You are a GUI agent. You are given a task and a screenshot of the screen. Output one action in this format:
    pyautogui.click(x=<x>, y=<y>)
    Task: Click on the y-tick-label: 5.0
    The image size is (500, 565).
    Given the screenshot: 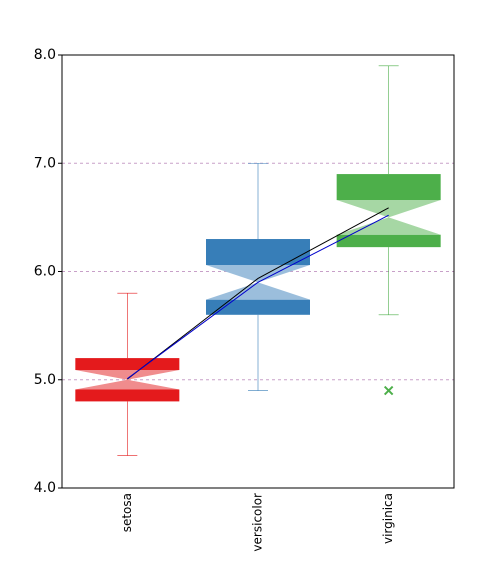 What is the action you would take?
    pyautogui.click(x=45, y=380)
    